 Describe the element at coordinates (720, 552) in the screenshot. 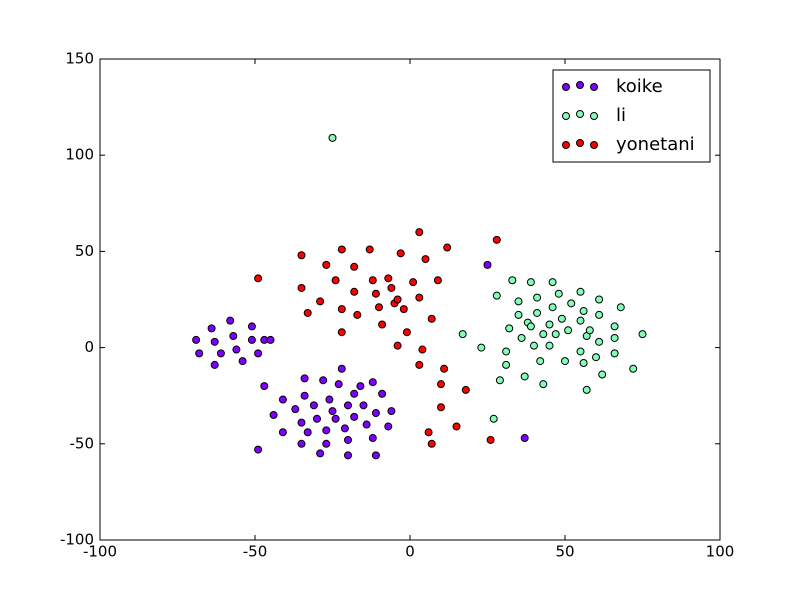

I see `x-tick-label: 100` at that location.